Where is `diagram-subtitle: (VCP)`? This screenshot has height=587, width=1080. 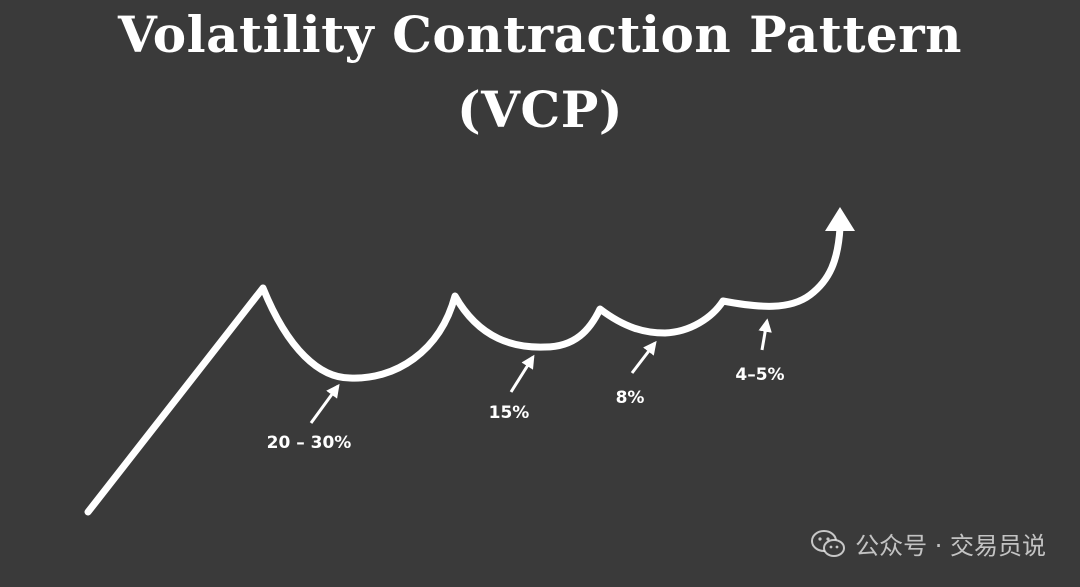 diagram-subtitle: (VCP) is located at coordinates (539, 109).